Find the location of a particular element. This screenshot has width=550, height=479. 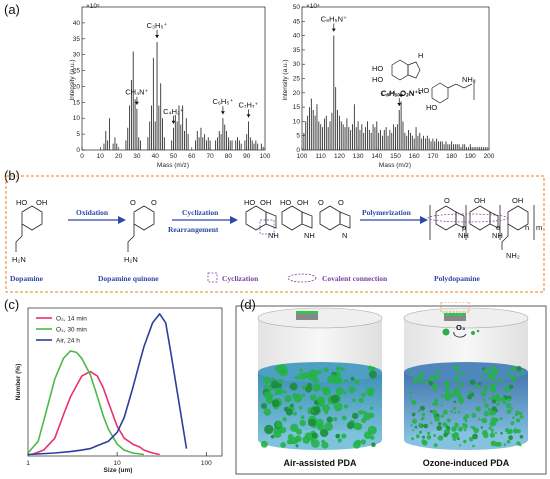

c8h11o2n-arrowhead is located at coordinates (401, 96).